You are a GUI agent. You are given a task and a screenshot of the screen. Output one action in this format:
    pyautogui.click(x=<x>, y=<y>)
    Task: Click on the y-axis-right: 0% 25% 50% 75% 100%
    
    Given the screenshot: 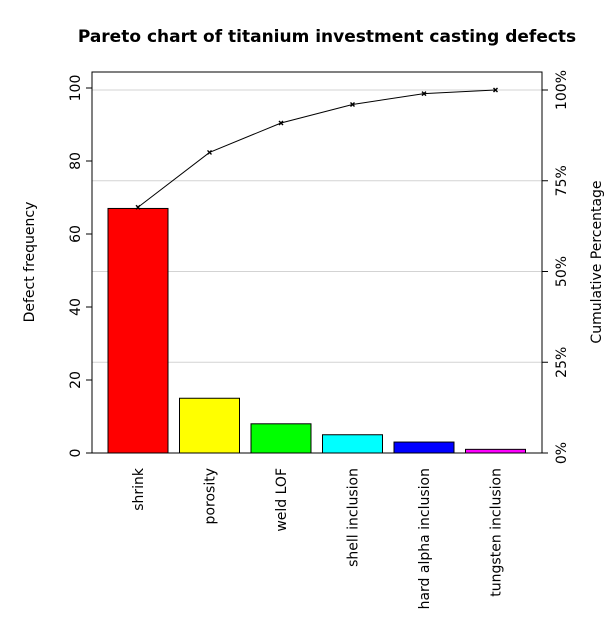 What is the action you would take?
    pyautogui.click(x=556, y=267)
    